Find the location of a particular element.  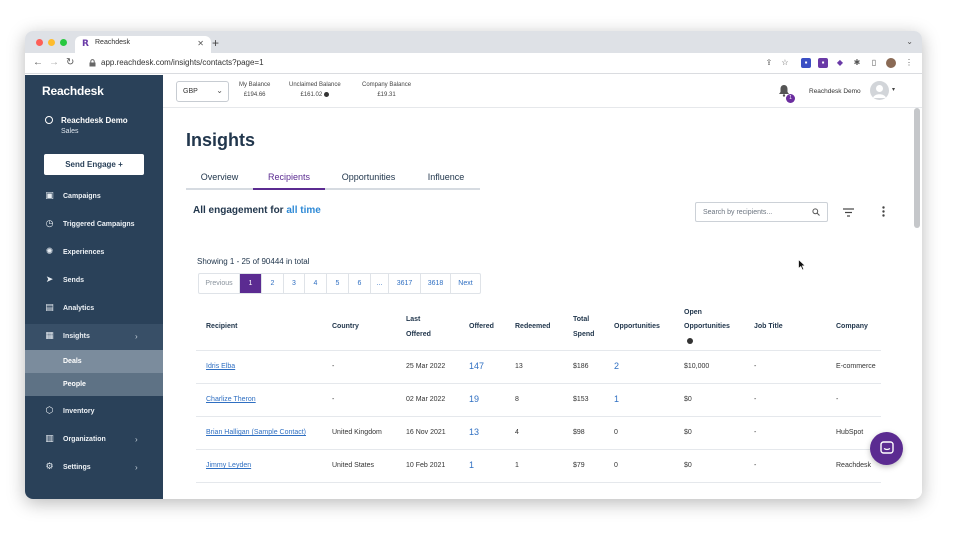

side-panel-icon: ▯ is located at coordinates (874, 62).